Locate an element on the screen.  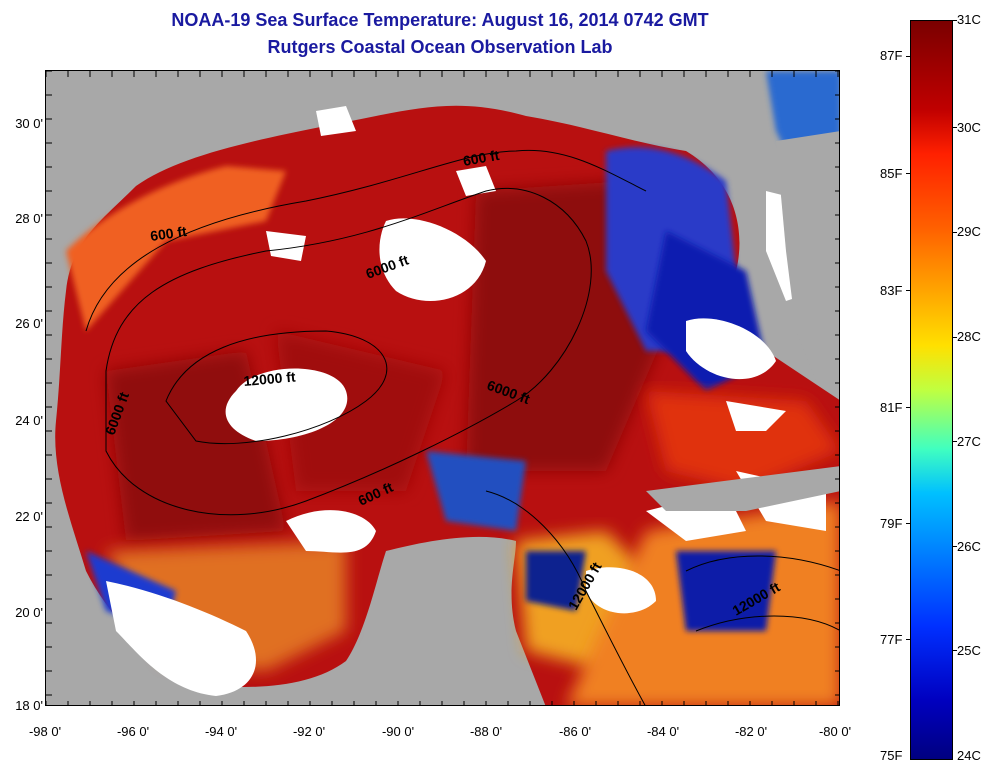
colorbar-fahrenheit-label: 77F is located at coordinates (891, 639).